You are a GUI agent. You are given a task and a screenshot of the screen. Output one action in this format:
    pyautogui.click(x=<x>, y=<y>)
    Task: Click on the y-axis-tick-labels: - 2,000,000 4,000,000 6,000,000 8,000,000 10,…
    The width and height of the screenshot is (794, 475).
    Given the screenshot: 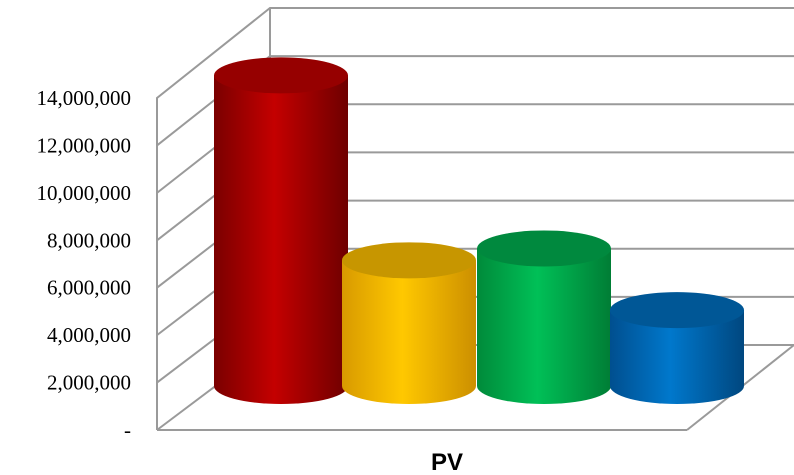 What is the action you would take?
    pyautogui.click(x=84, y=264)
    